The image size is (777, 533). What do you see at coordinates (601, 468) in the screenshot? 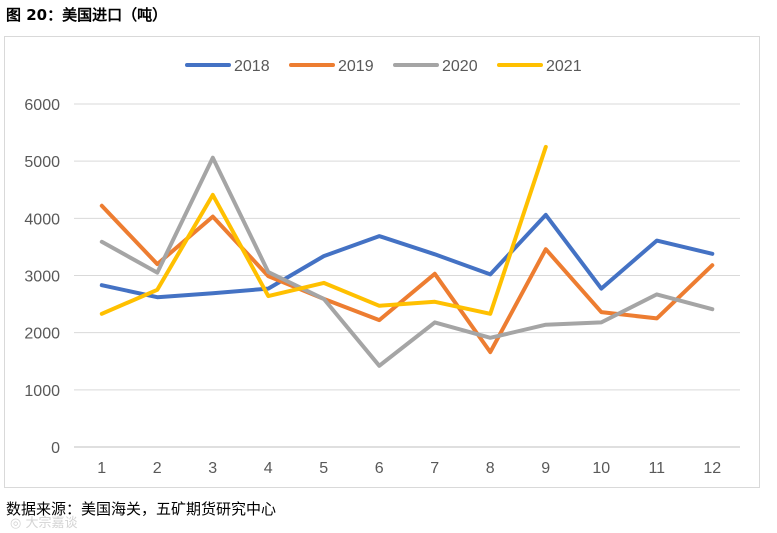
I see `x-tick-label: 10` at bounding box center [601, 468].